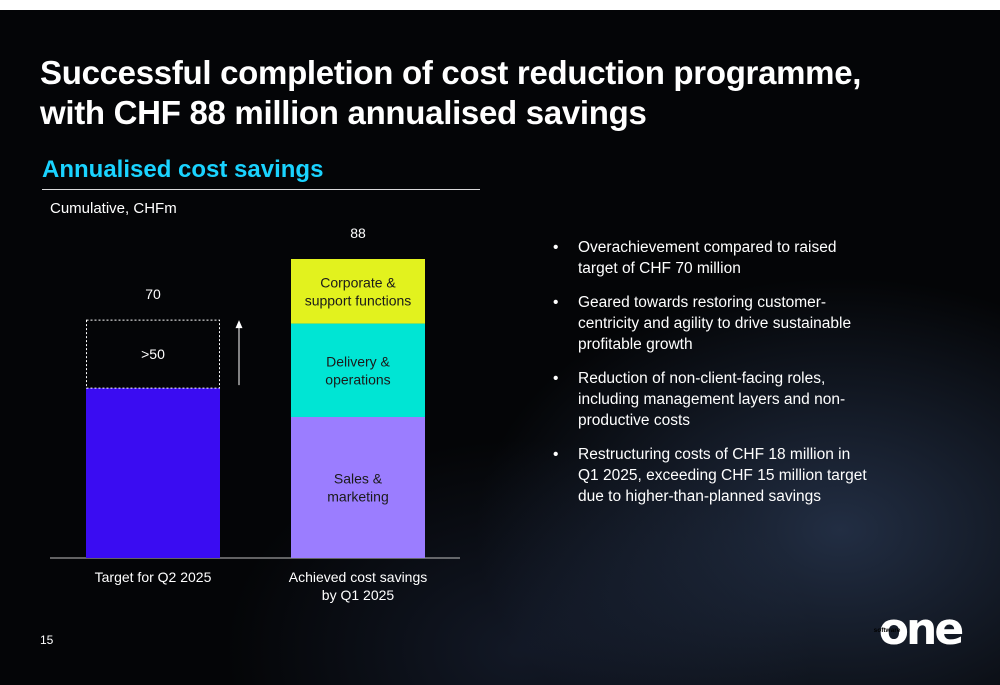 This screenshot has height=685, width=1000. What do you see at coordinates (358, 577) in the screenshot?
I see `category-label: Achieved cost savings` at bounding box center [358, 577].